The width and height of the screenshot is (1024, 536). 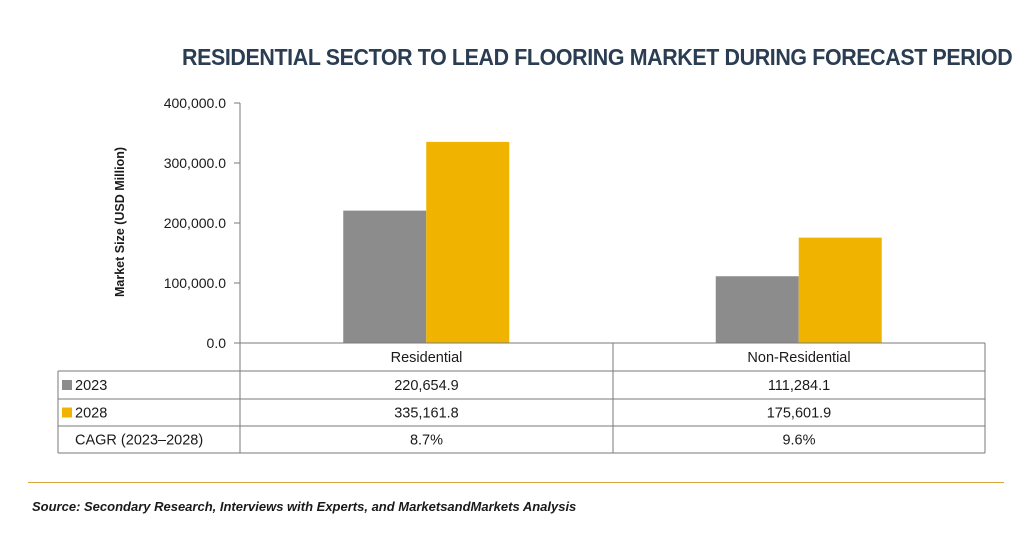 What do you see at coordinates (195, 283) in the screenshot?
I see `y-tick-label: 100,000.0` at bounding box center [195, 283].